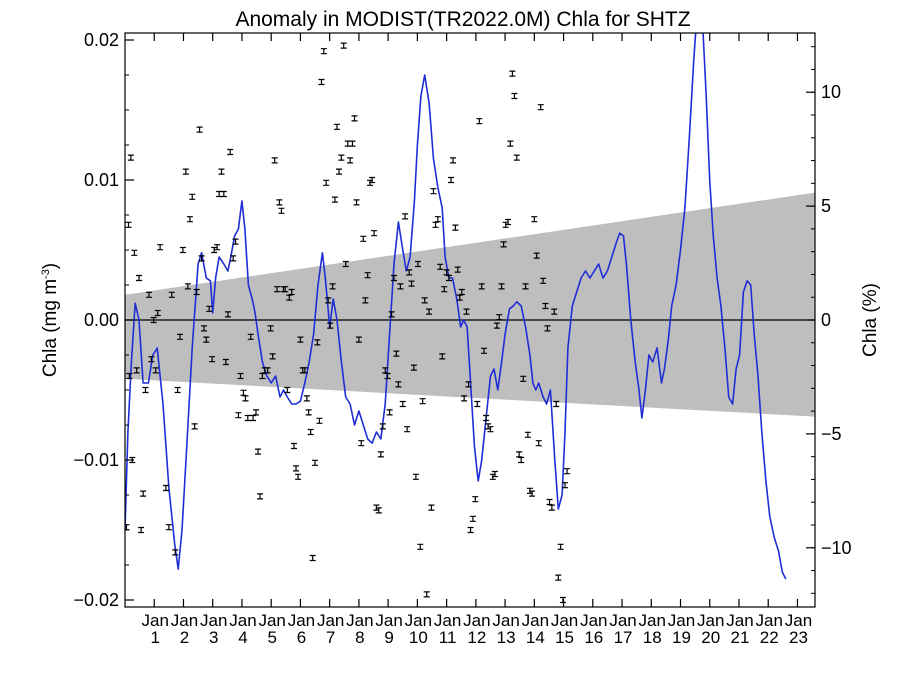  I want to click on x-tick-year-label: 19, so click(681, 637).